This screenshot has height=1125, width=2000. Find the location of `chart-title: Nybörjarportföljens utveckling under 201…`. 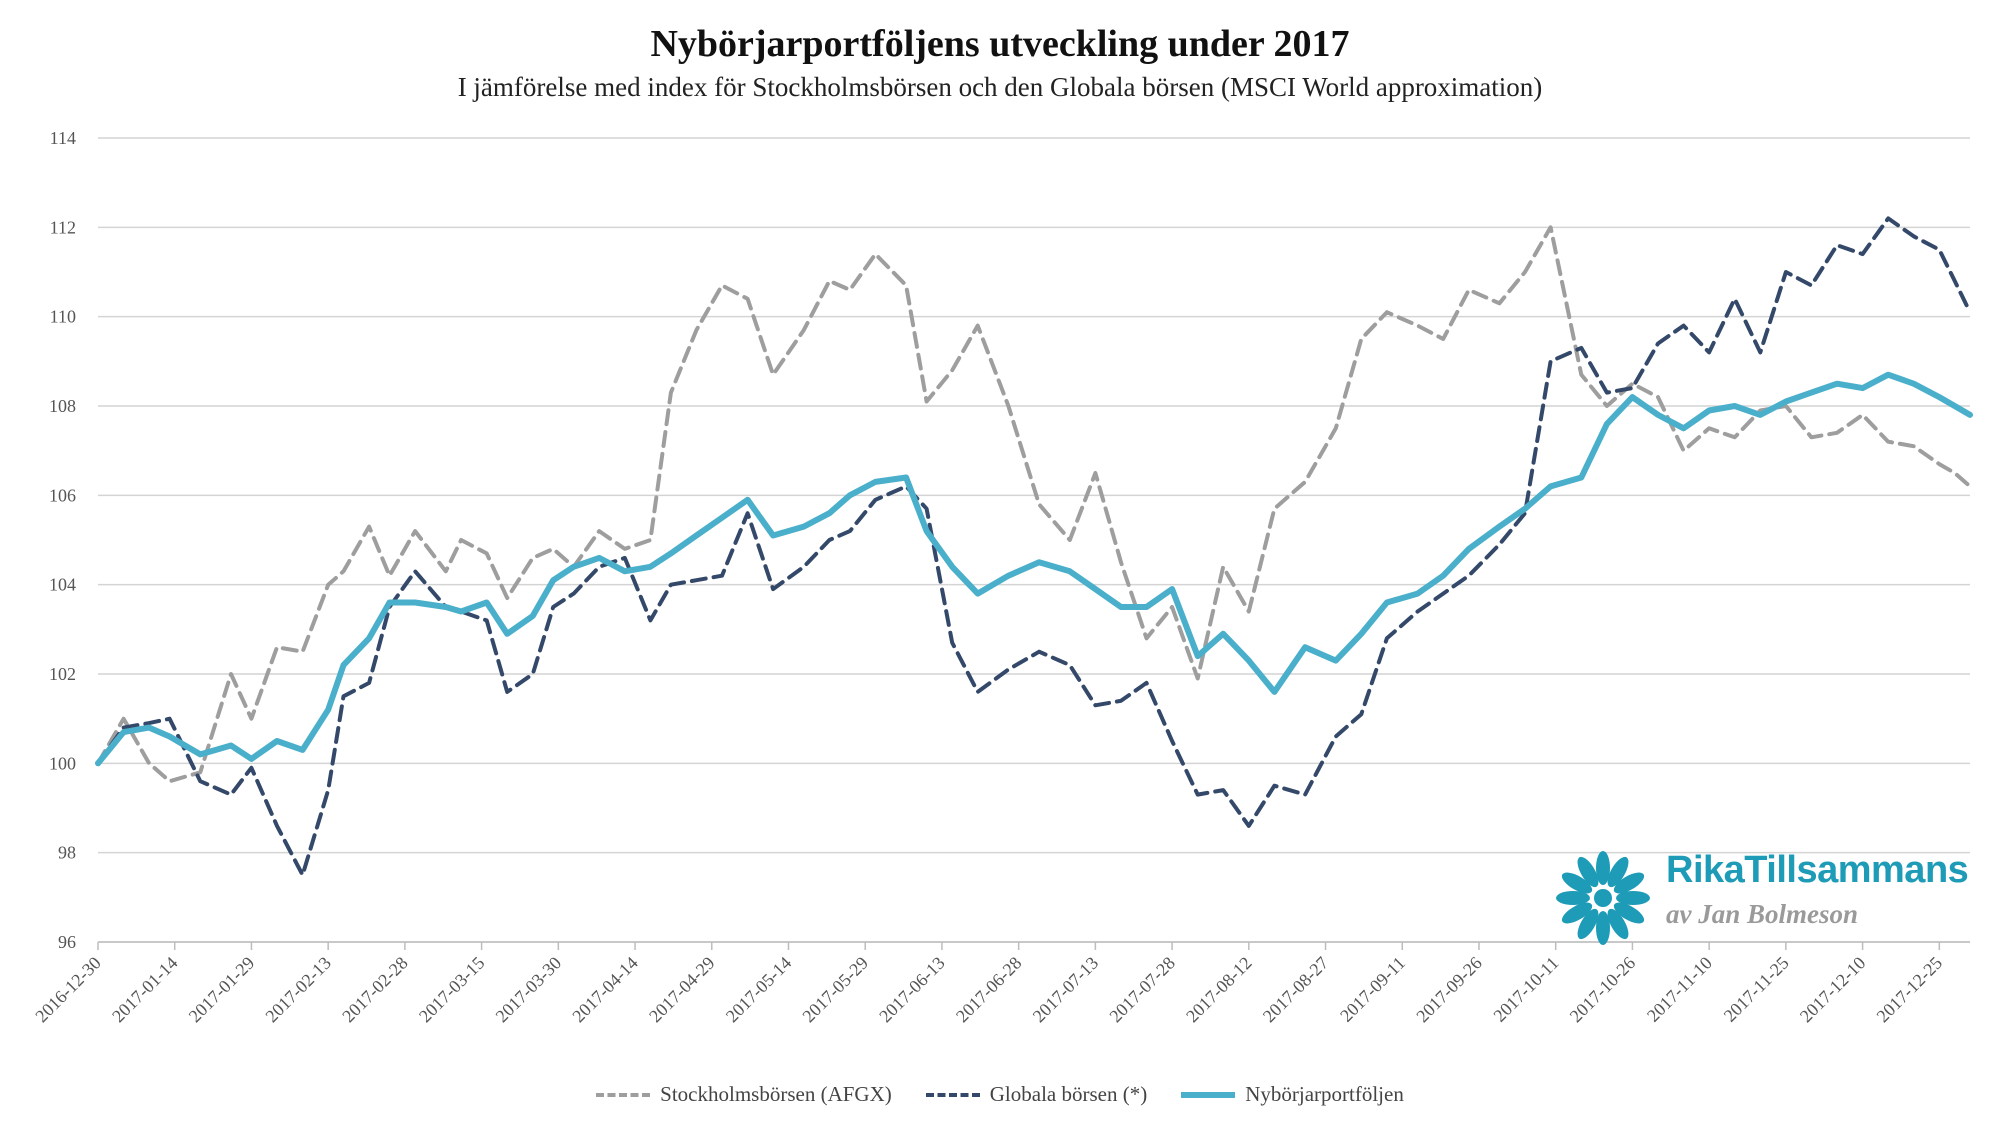

chart-title: Nybörjarportföljens utveckling under 201… is located at coordinates (1000, 44).